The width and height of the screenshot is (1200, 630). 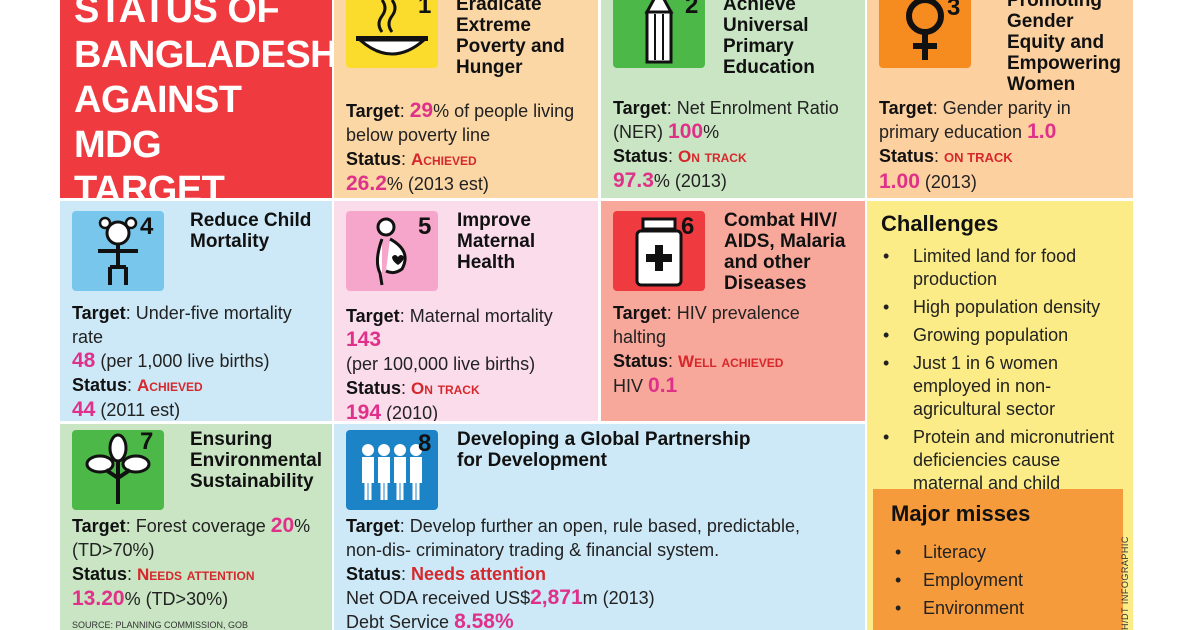 What do you see at coordinates (441, 364) in the screenshot?
I see `target-unit: (per 100,000 live births)` at bounding box center [441, 364].